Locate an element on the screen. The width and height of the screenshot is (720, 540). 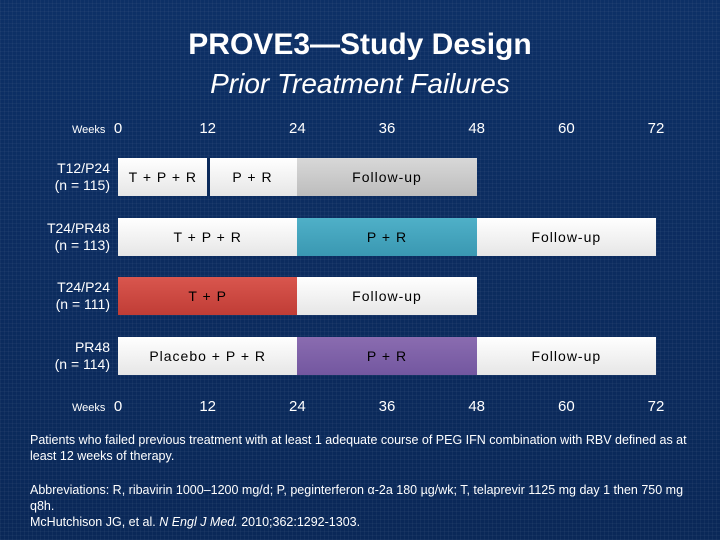
tick-label-top-0: 0 is located at coordinates (118, 128).